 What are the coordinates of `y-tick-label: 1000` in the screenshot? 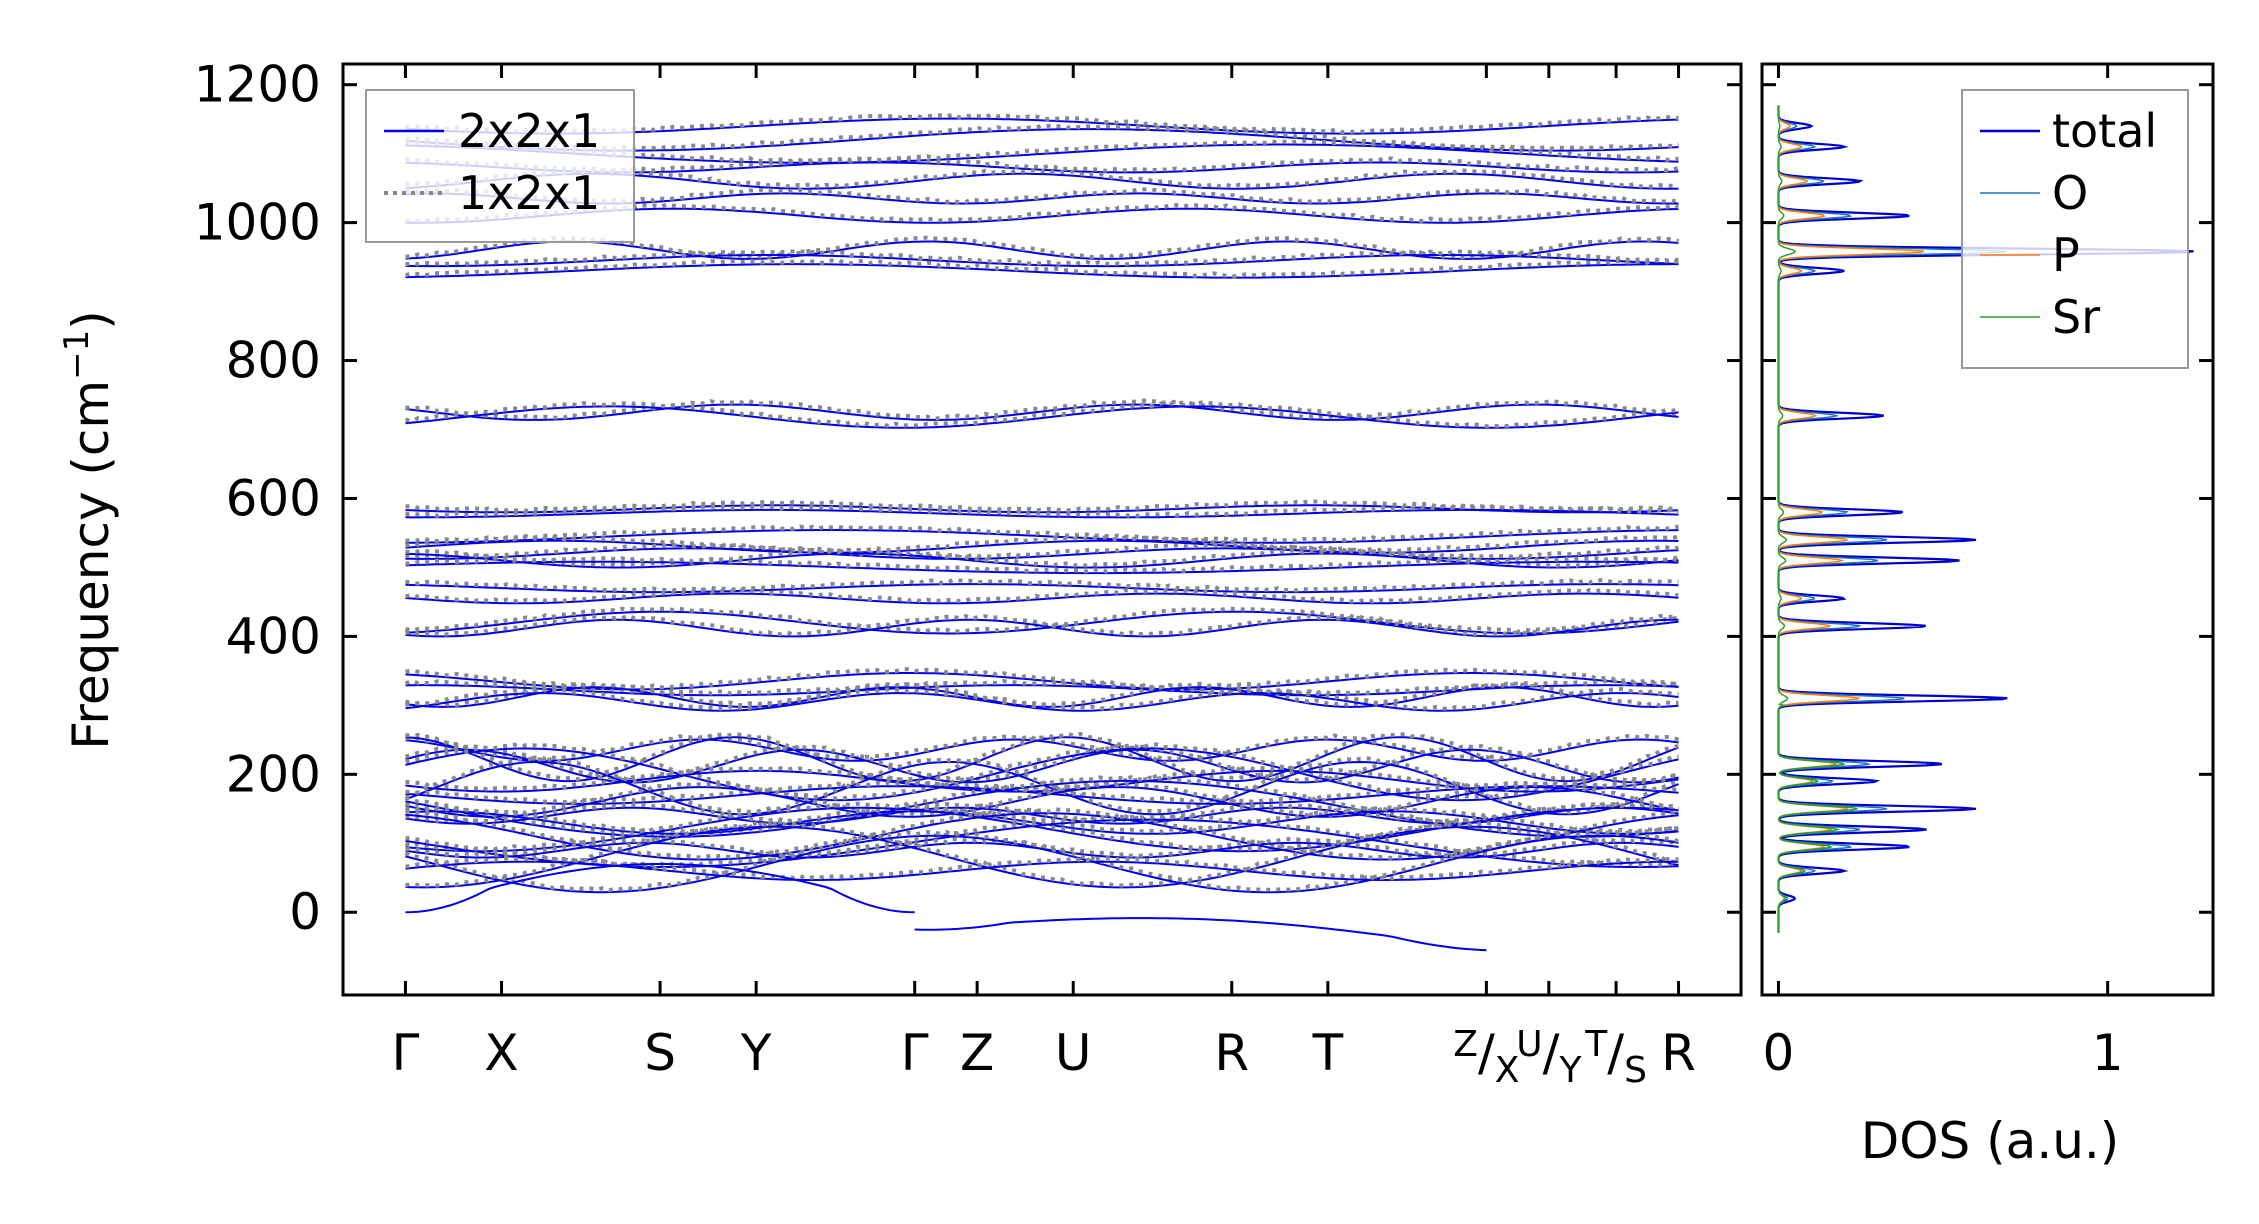 It's located at (257, 223).